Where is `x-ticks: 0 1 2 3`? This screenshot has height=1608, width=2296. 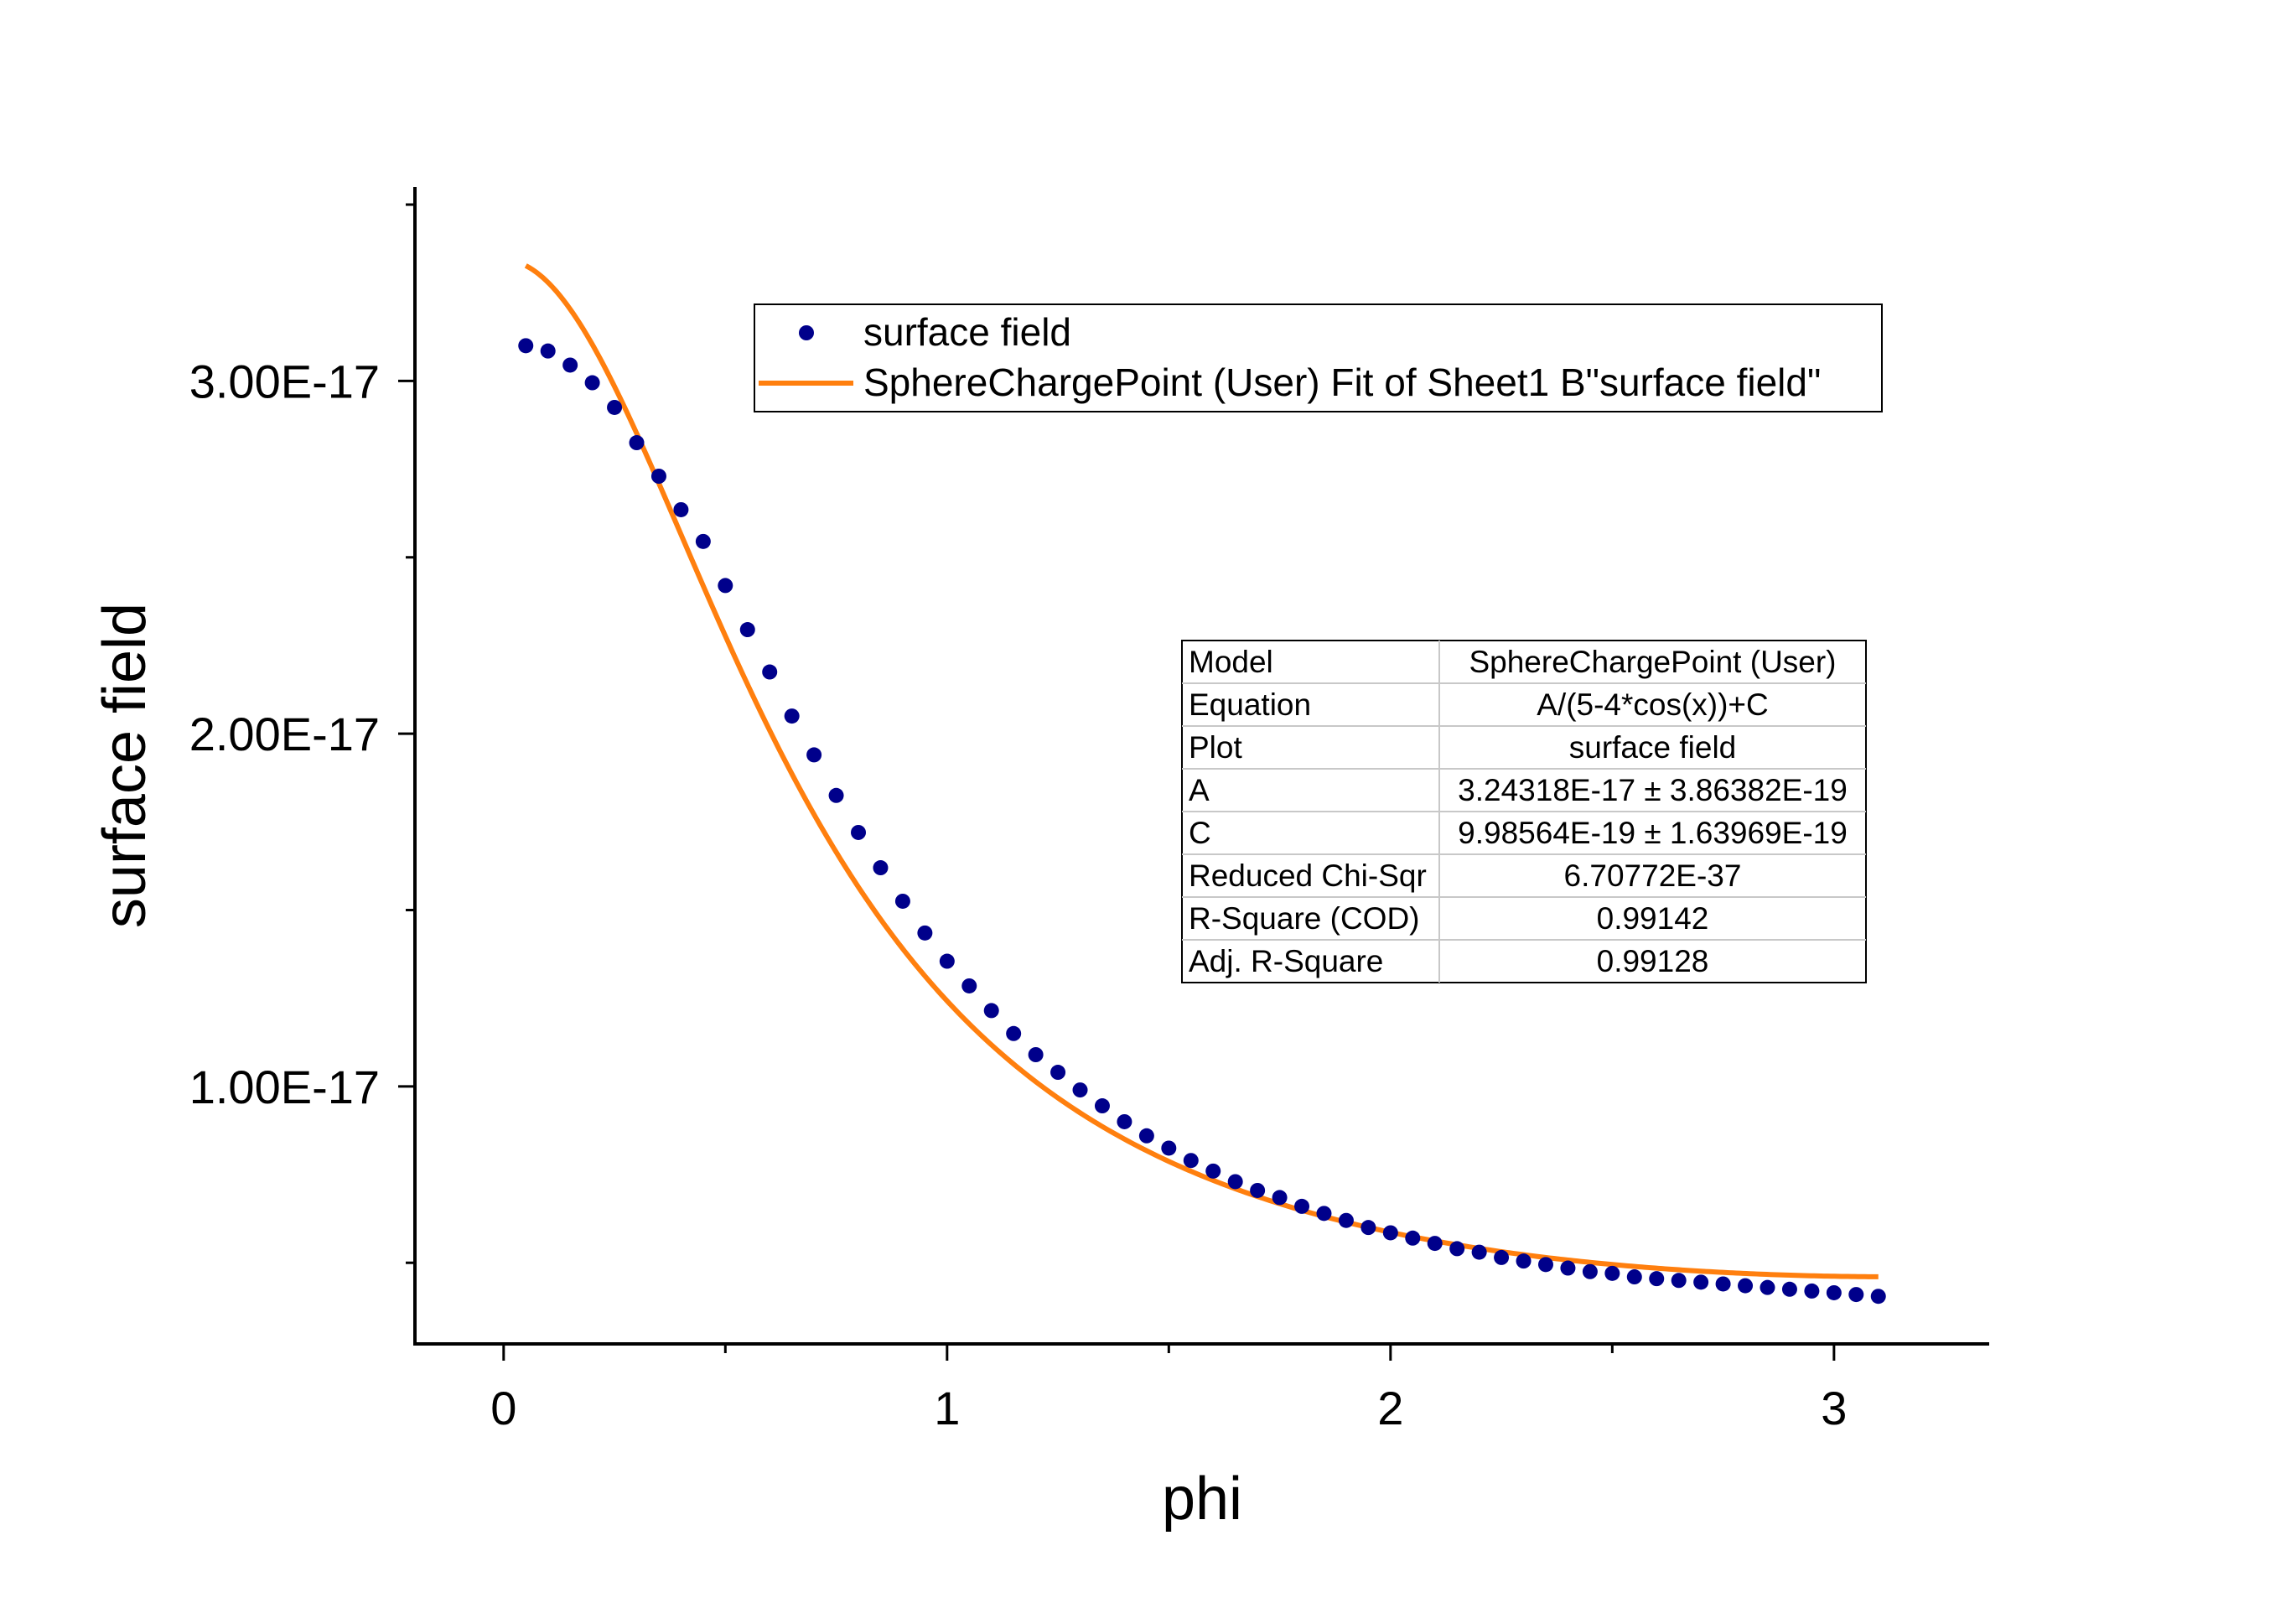 x-ticks: 0 1 2 3 is located at coordinates (1168, 1389).